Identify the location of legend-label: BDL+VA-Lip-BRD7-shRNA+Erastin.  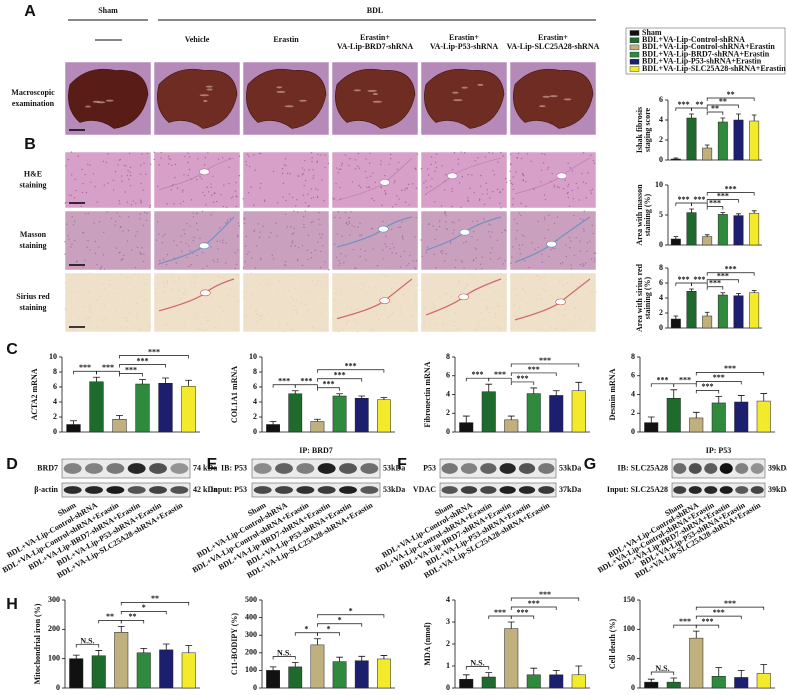
(706, 53).